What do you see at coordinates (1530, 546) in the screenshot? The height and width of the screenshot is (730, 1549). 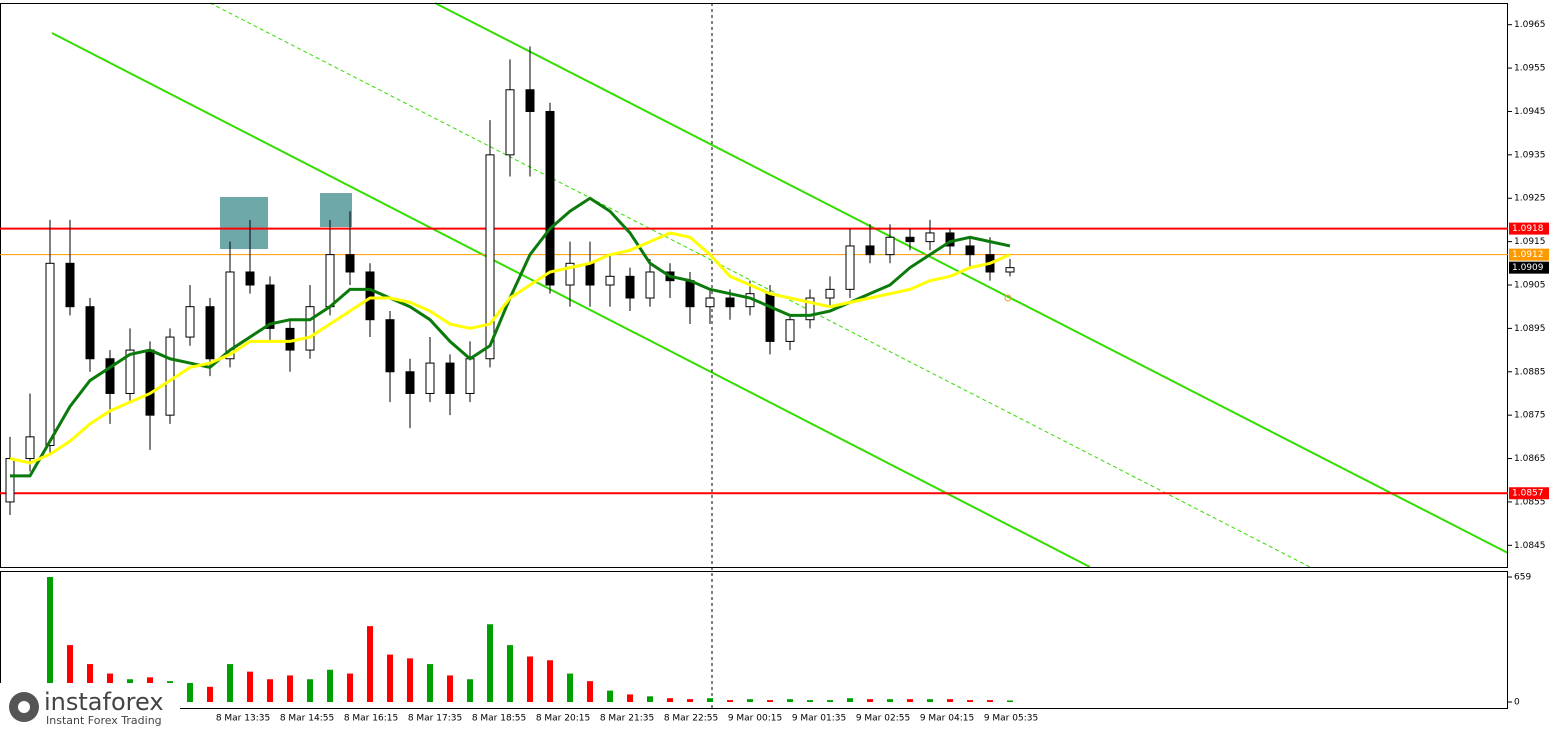 I see `y-tick-label: 1.0845` at bounding box center [1530, 546].